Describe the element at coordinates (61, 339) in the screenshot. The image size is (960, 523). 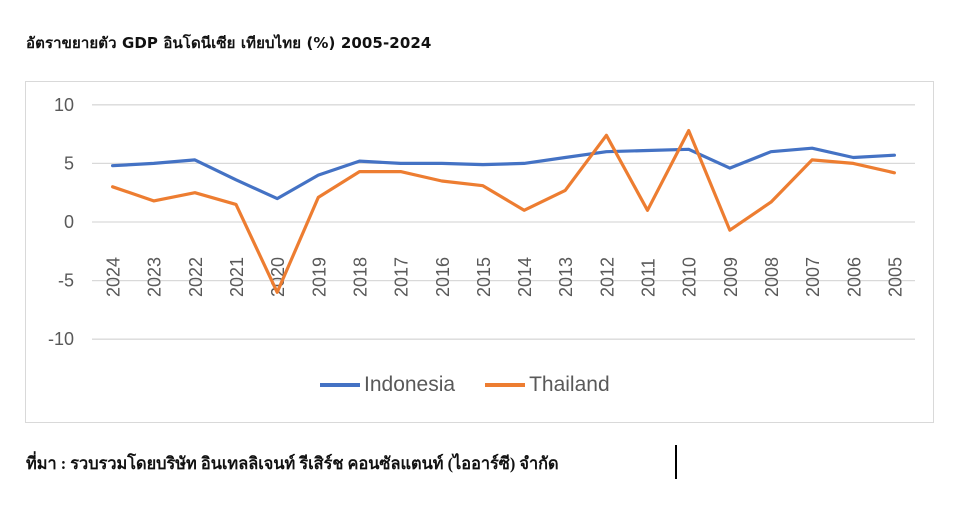
I see `y-tick-label: -10` at that location.